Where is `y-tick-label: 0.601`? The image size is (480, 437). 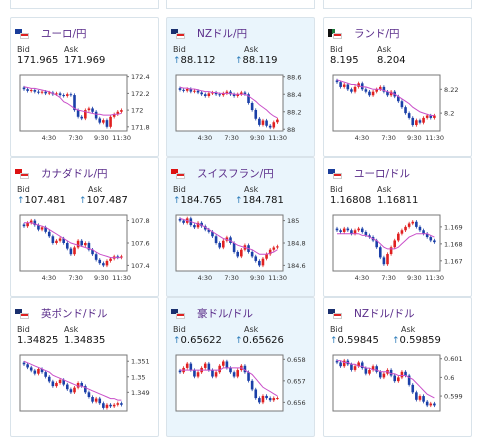
y-tick-label: 0.601 is located at coordinates (453, 359).